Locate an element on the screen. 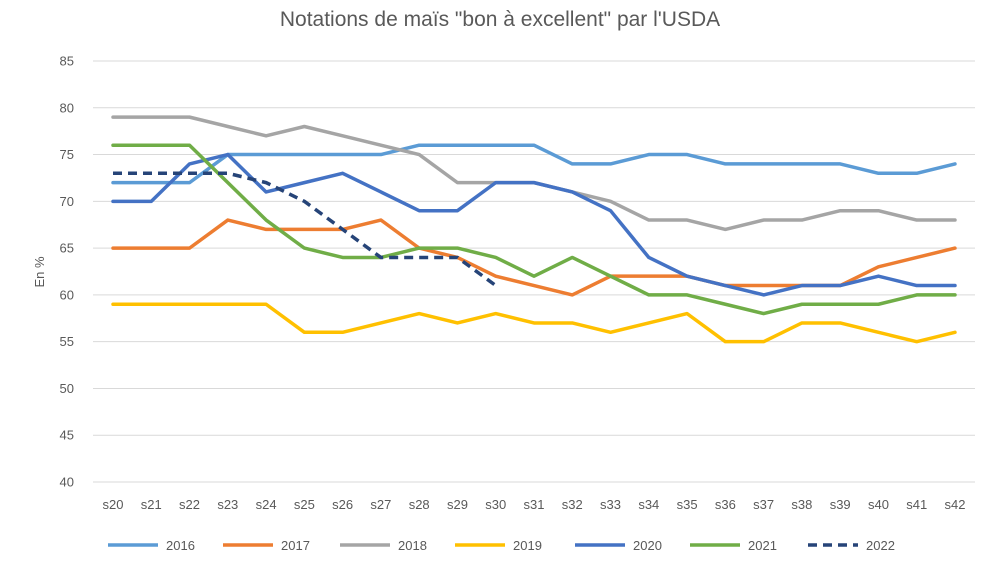 Image resolution: width=1000 pixels, height=561 pixels. y-tick-label: 85 is located at coordinates (67, 61).